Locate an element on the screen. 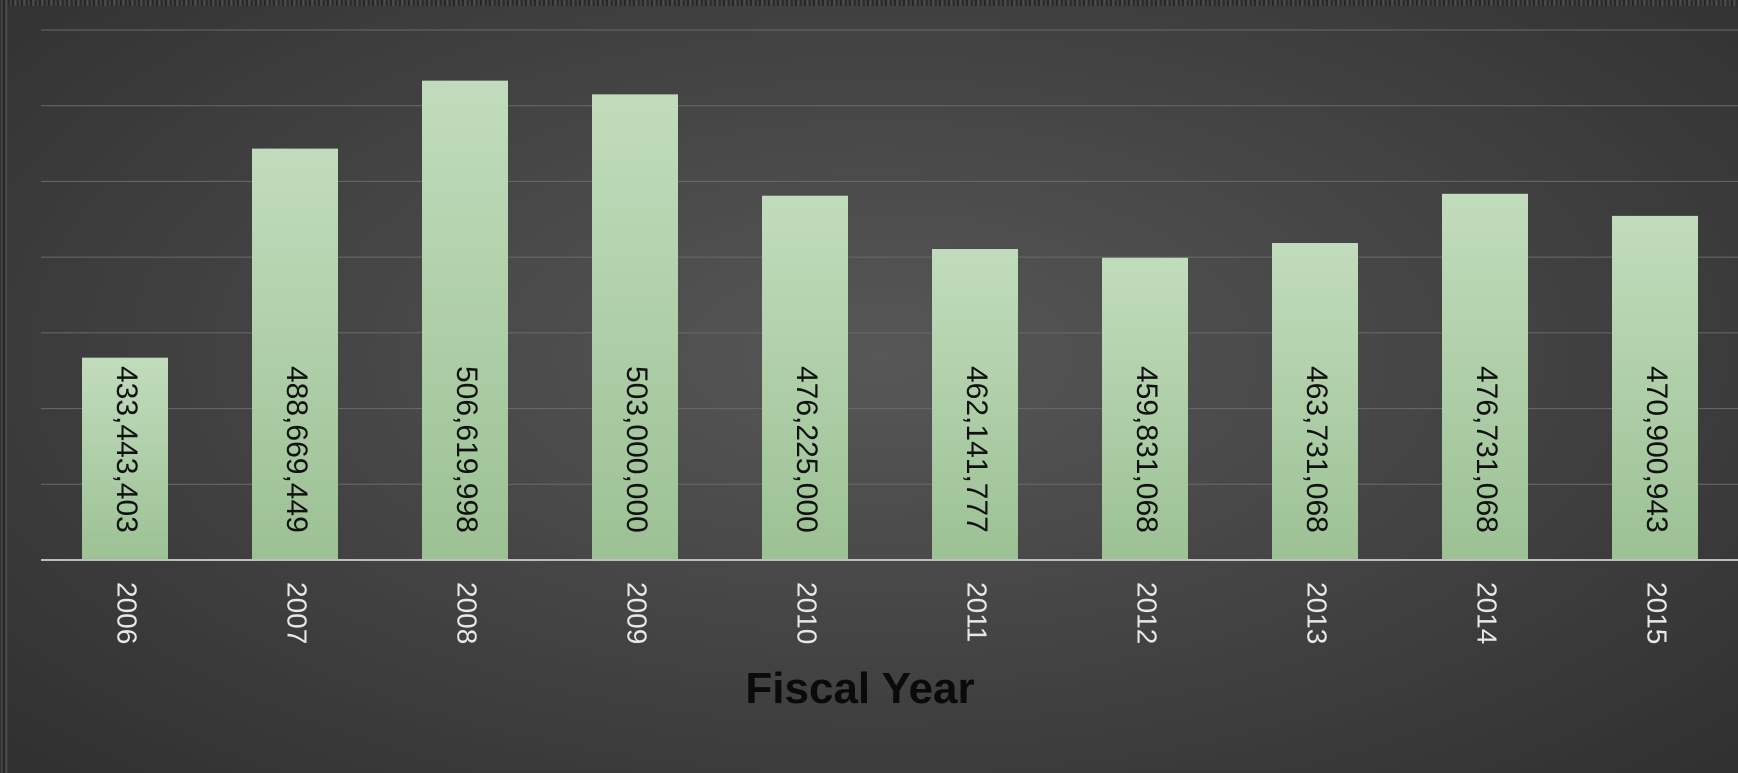 This screenshot has height=773, width=1738. data-label-2009: 503,000,000 is located at coordinates (636, 449).